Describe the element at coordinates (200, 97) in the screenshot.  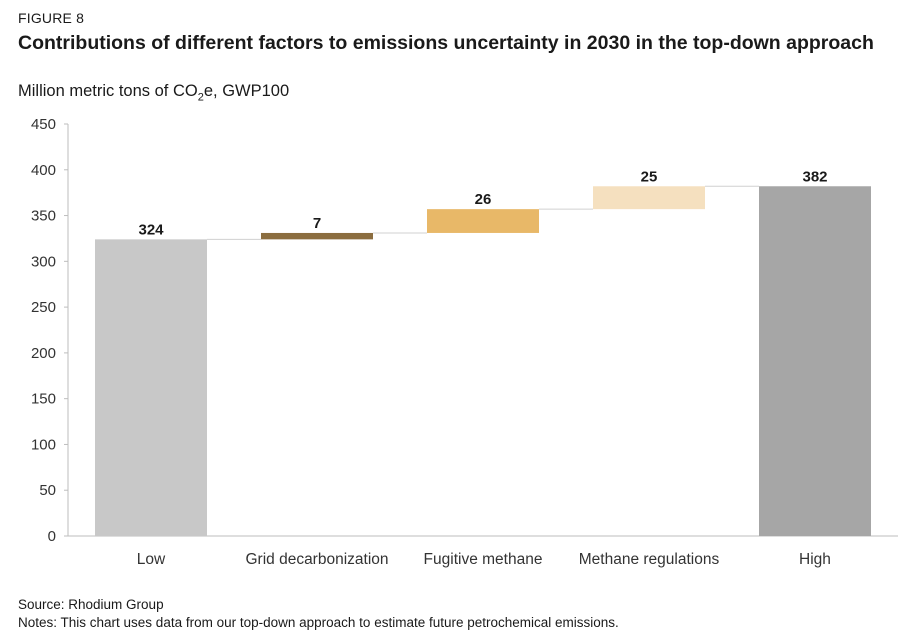
I see `subtitle-subscript: 2` at that location.